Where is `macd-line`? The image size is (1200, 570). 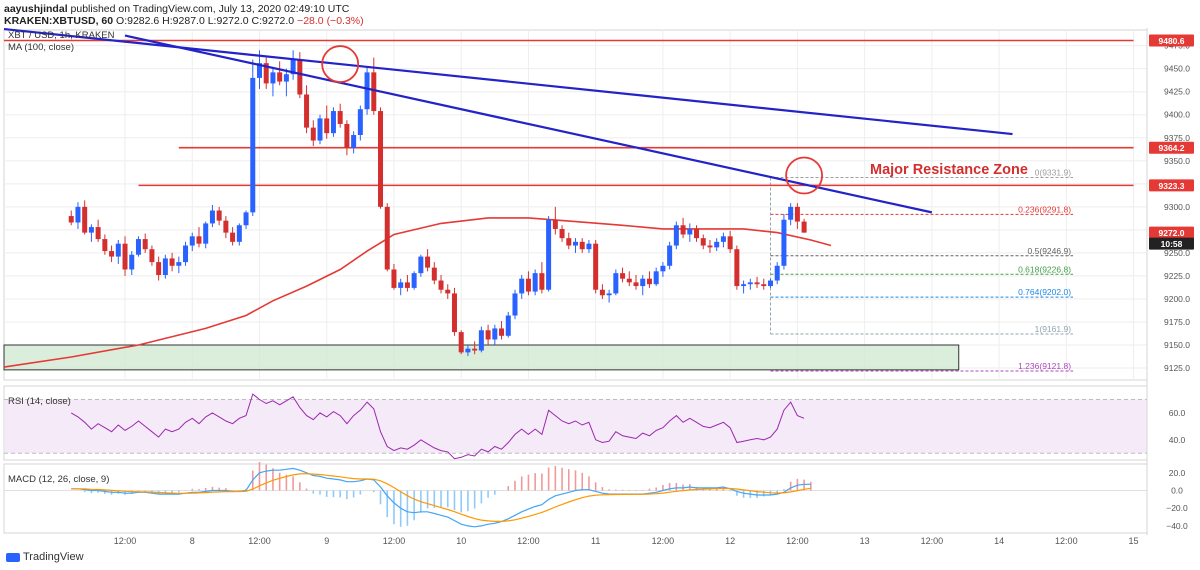 macd-line is located at coordinates (441, 497).